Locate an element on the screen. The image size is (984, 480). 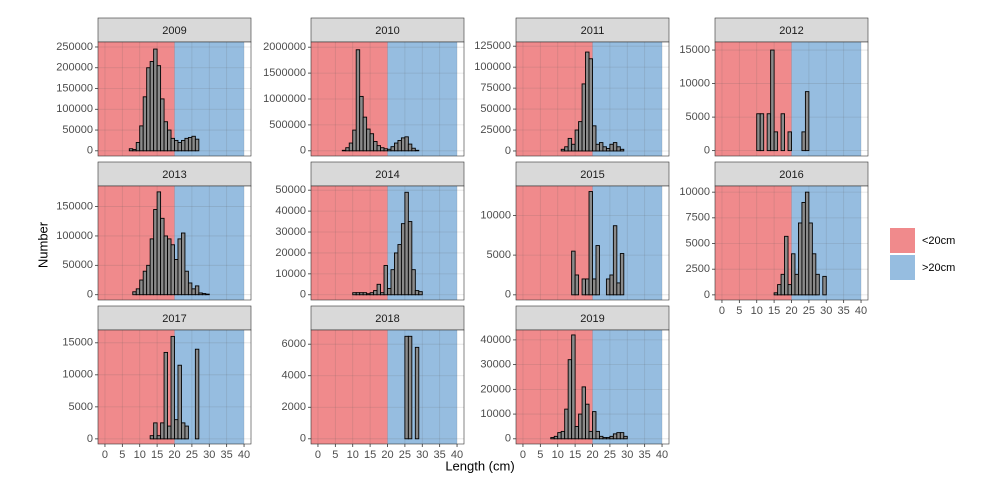
y-tick-label: 7500 is located at coordinates (698, 218).